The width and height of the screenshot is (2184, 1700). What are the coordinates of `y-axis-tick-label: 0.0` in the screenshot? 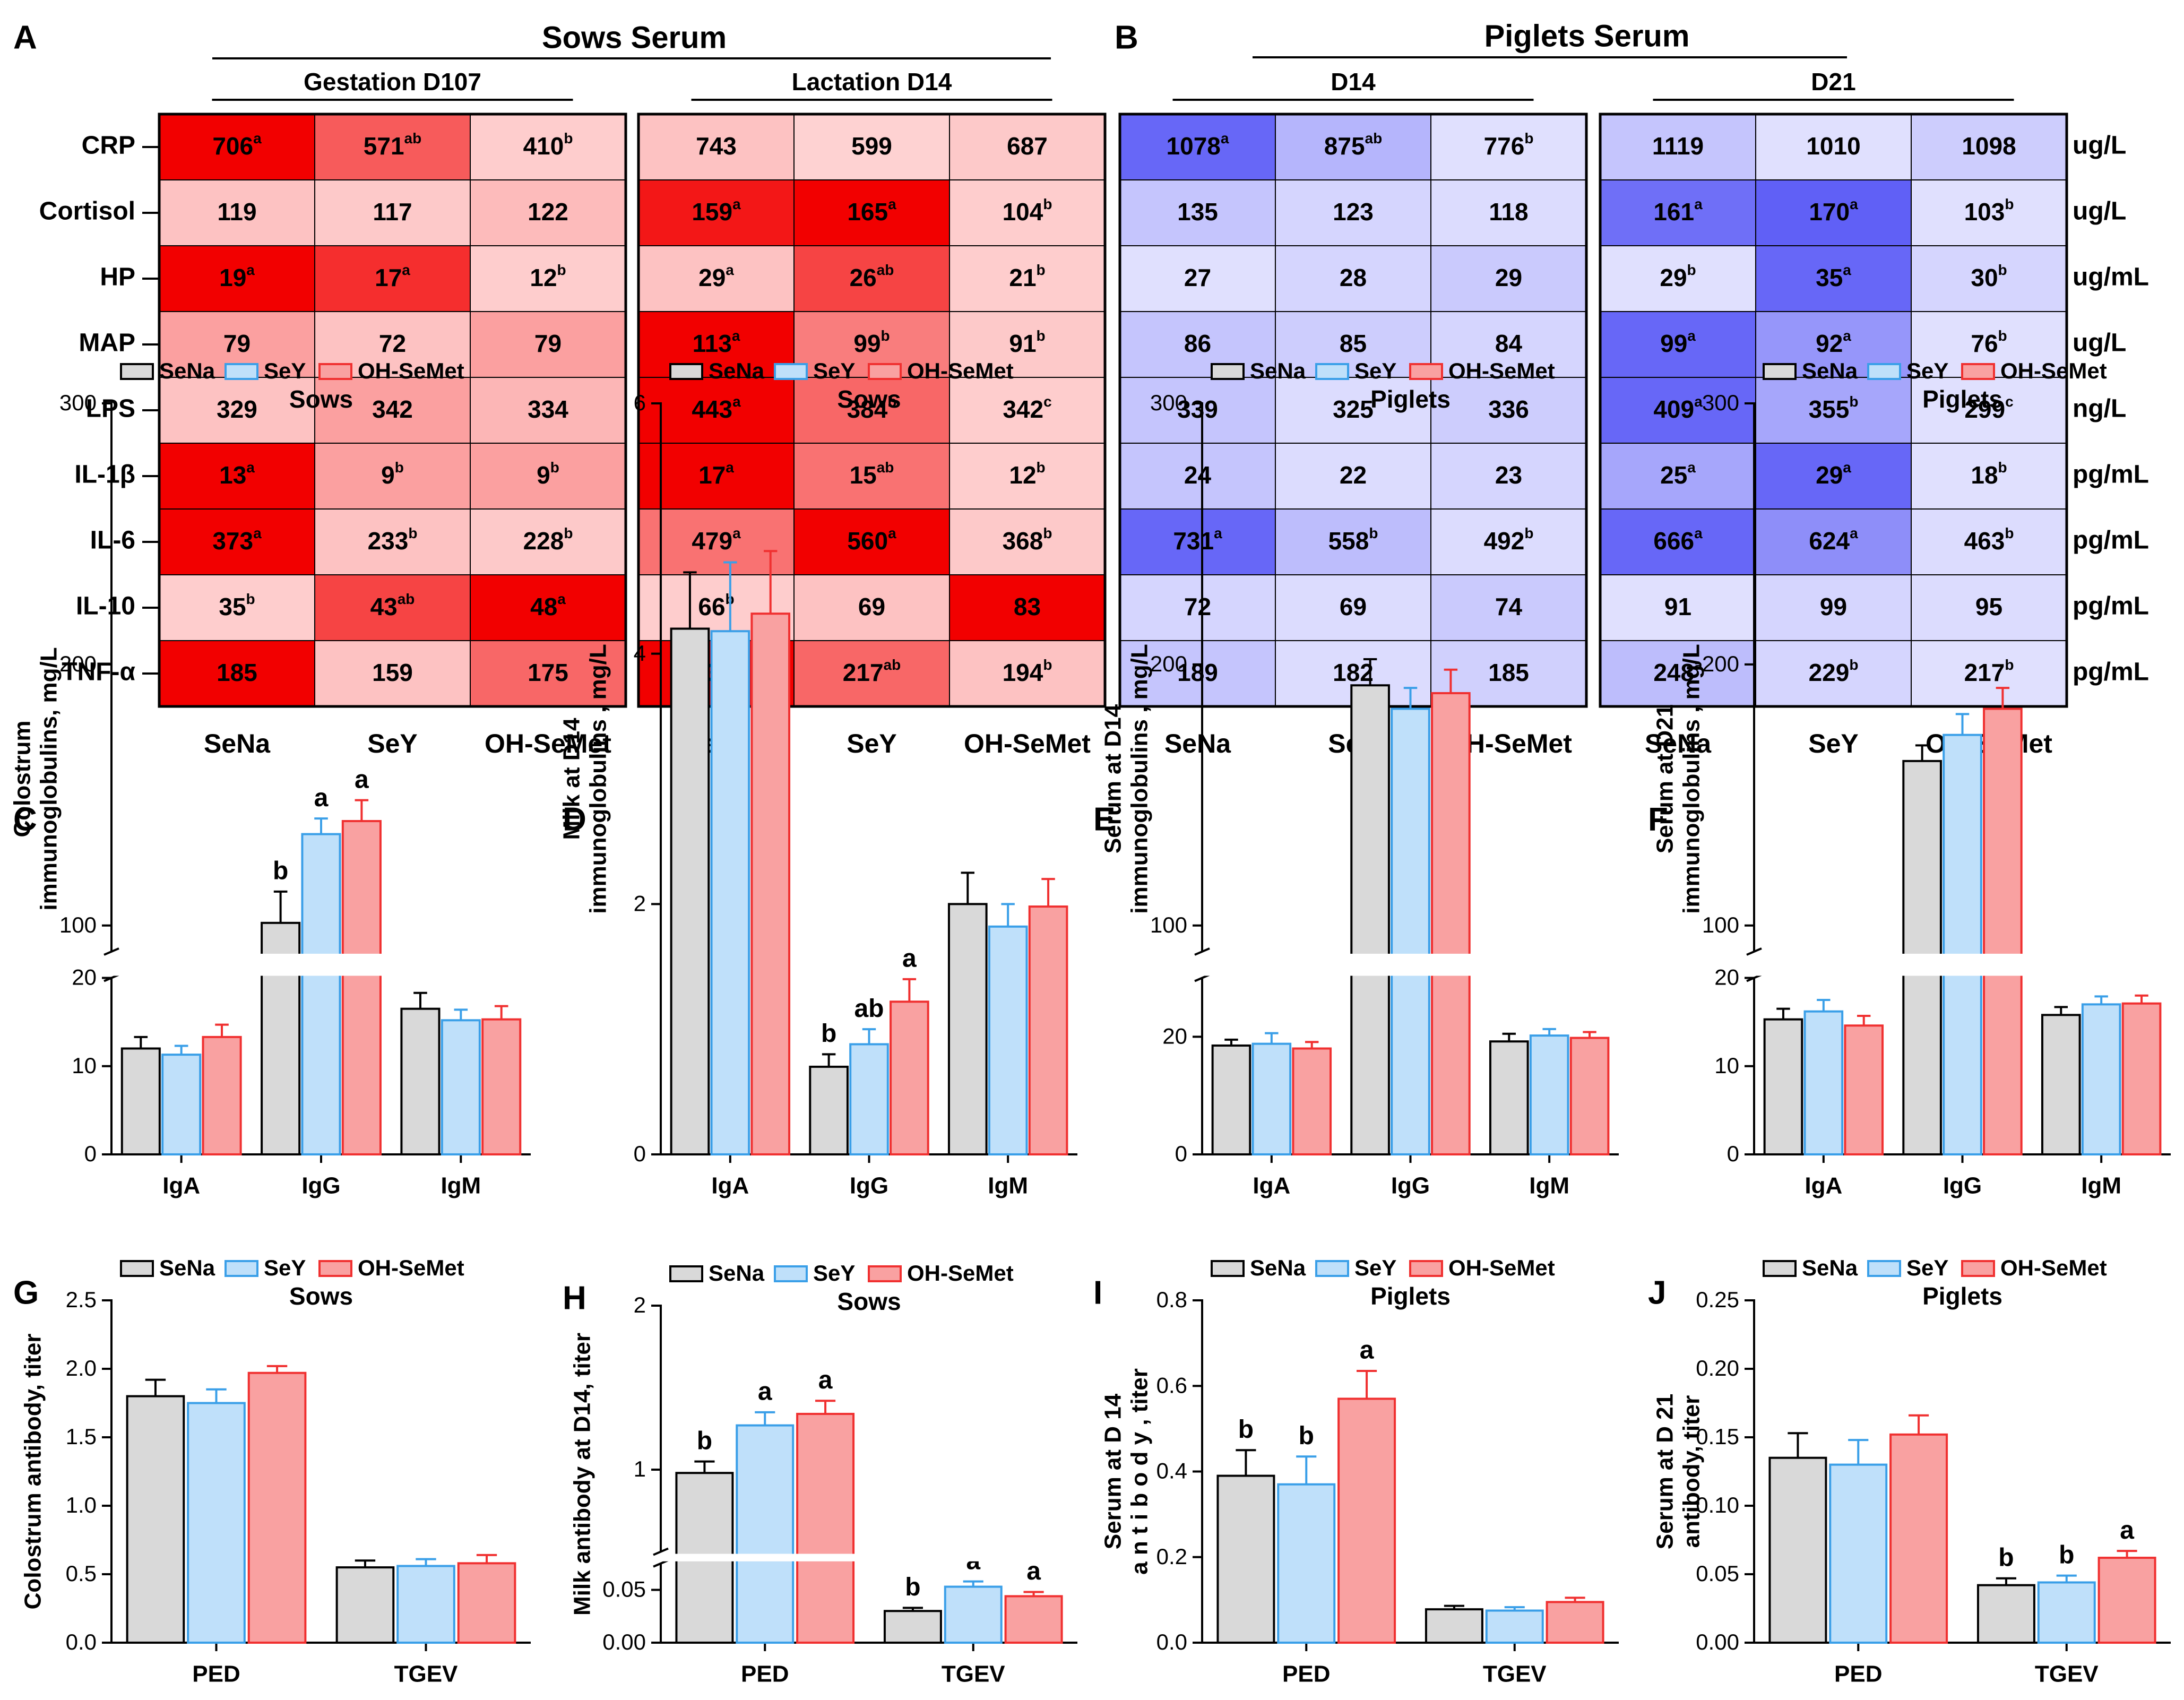 It's located at (81, 1641).